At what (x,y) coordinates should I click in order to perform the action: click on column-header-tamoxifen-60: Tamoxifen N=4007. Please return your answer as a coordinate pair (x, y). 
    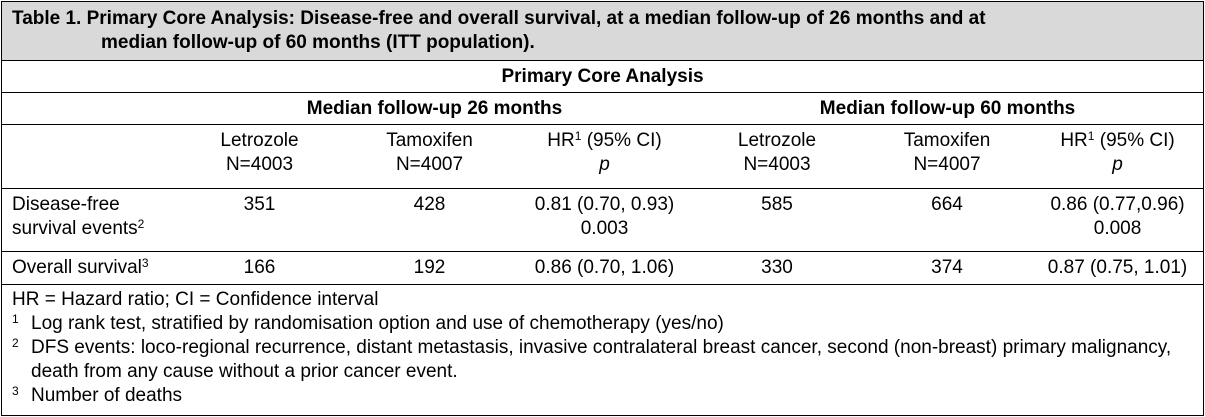
    Looking at the image, I should click on (947, 156).